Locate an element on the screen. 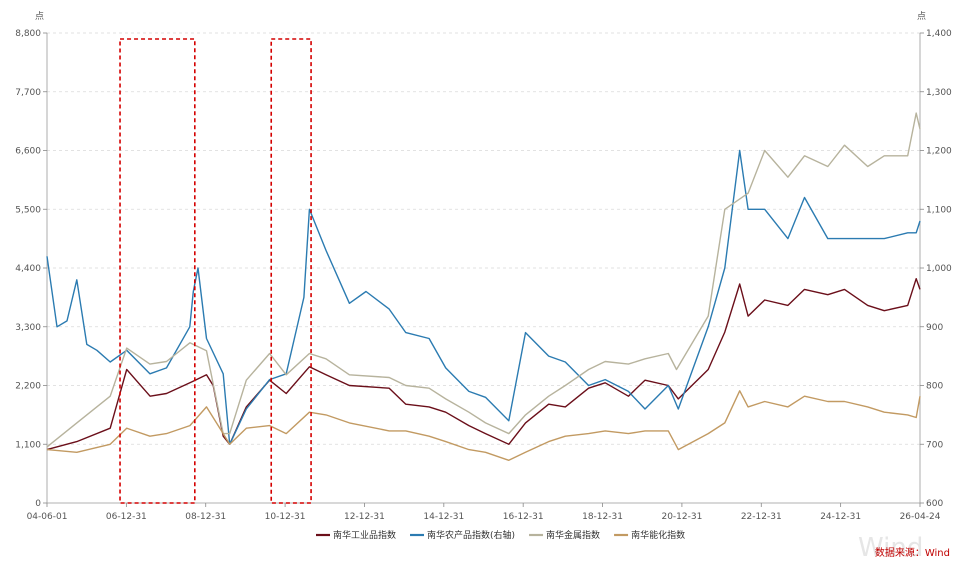  x-tick-label: 08-12-31 is located at coordinates (205, 517).